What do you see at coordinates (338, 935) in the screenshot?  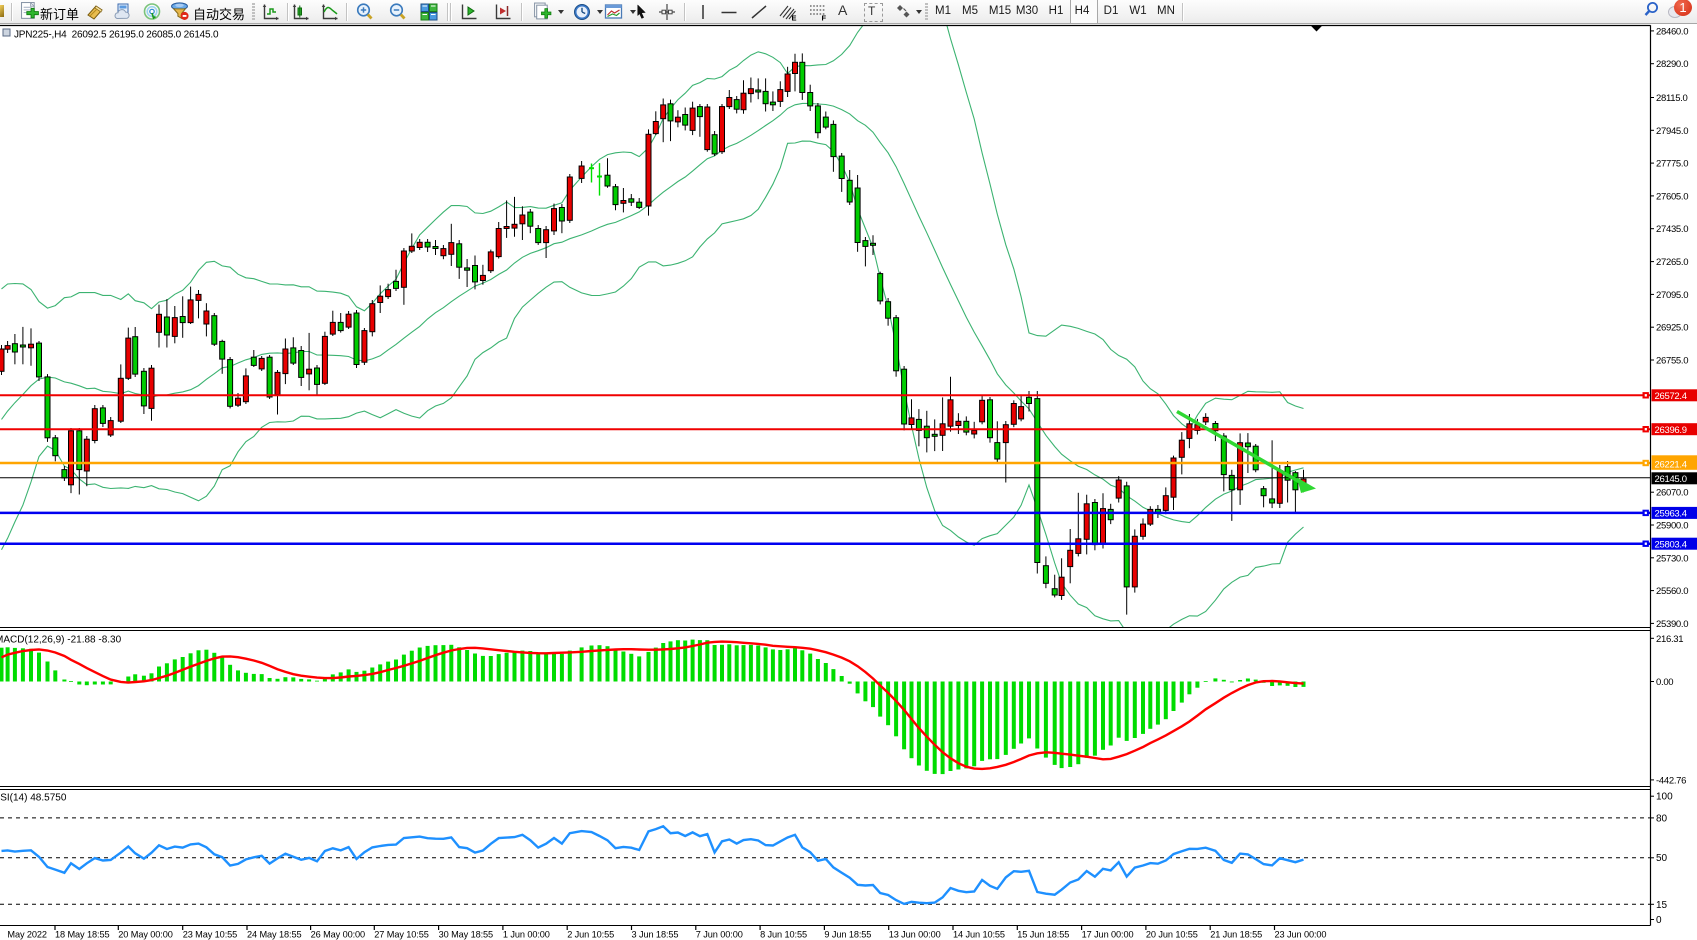 I see `svg-text: 26 May 00:00` at bounding box center [338, 935].